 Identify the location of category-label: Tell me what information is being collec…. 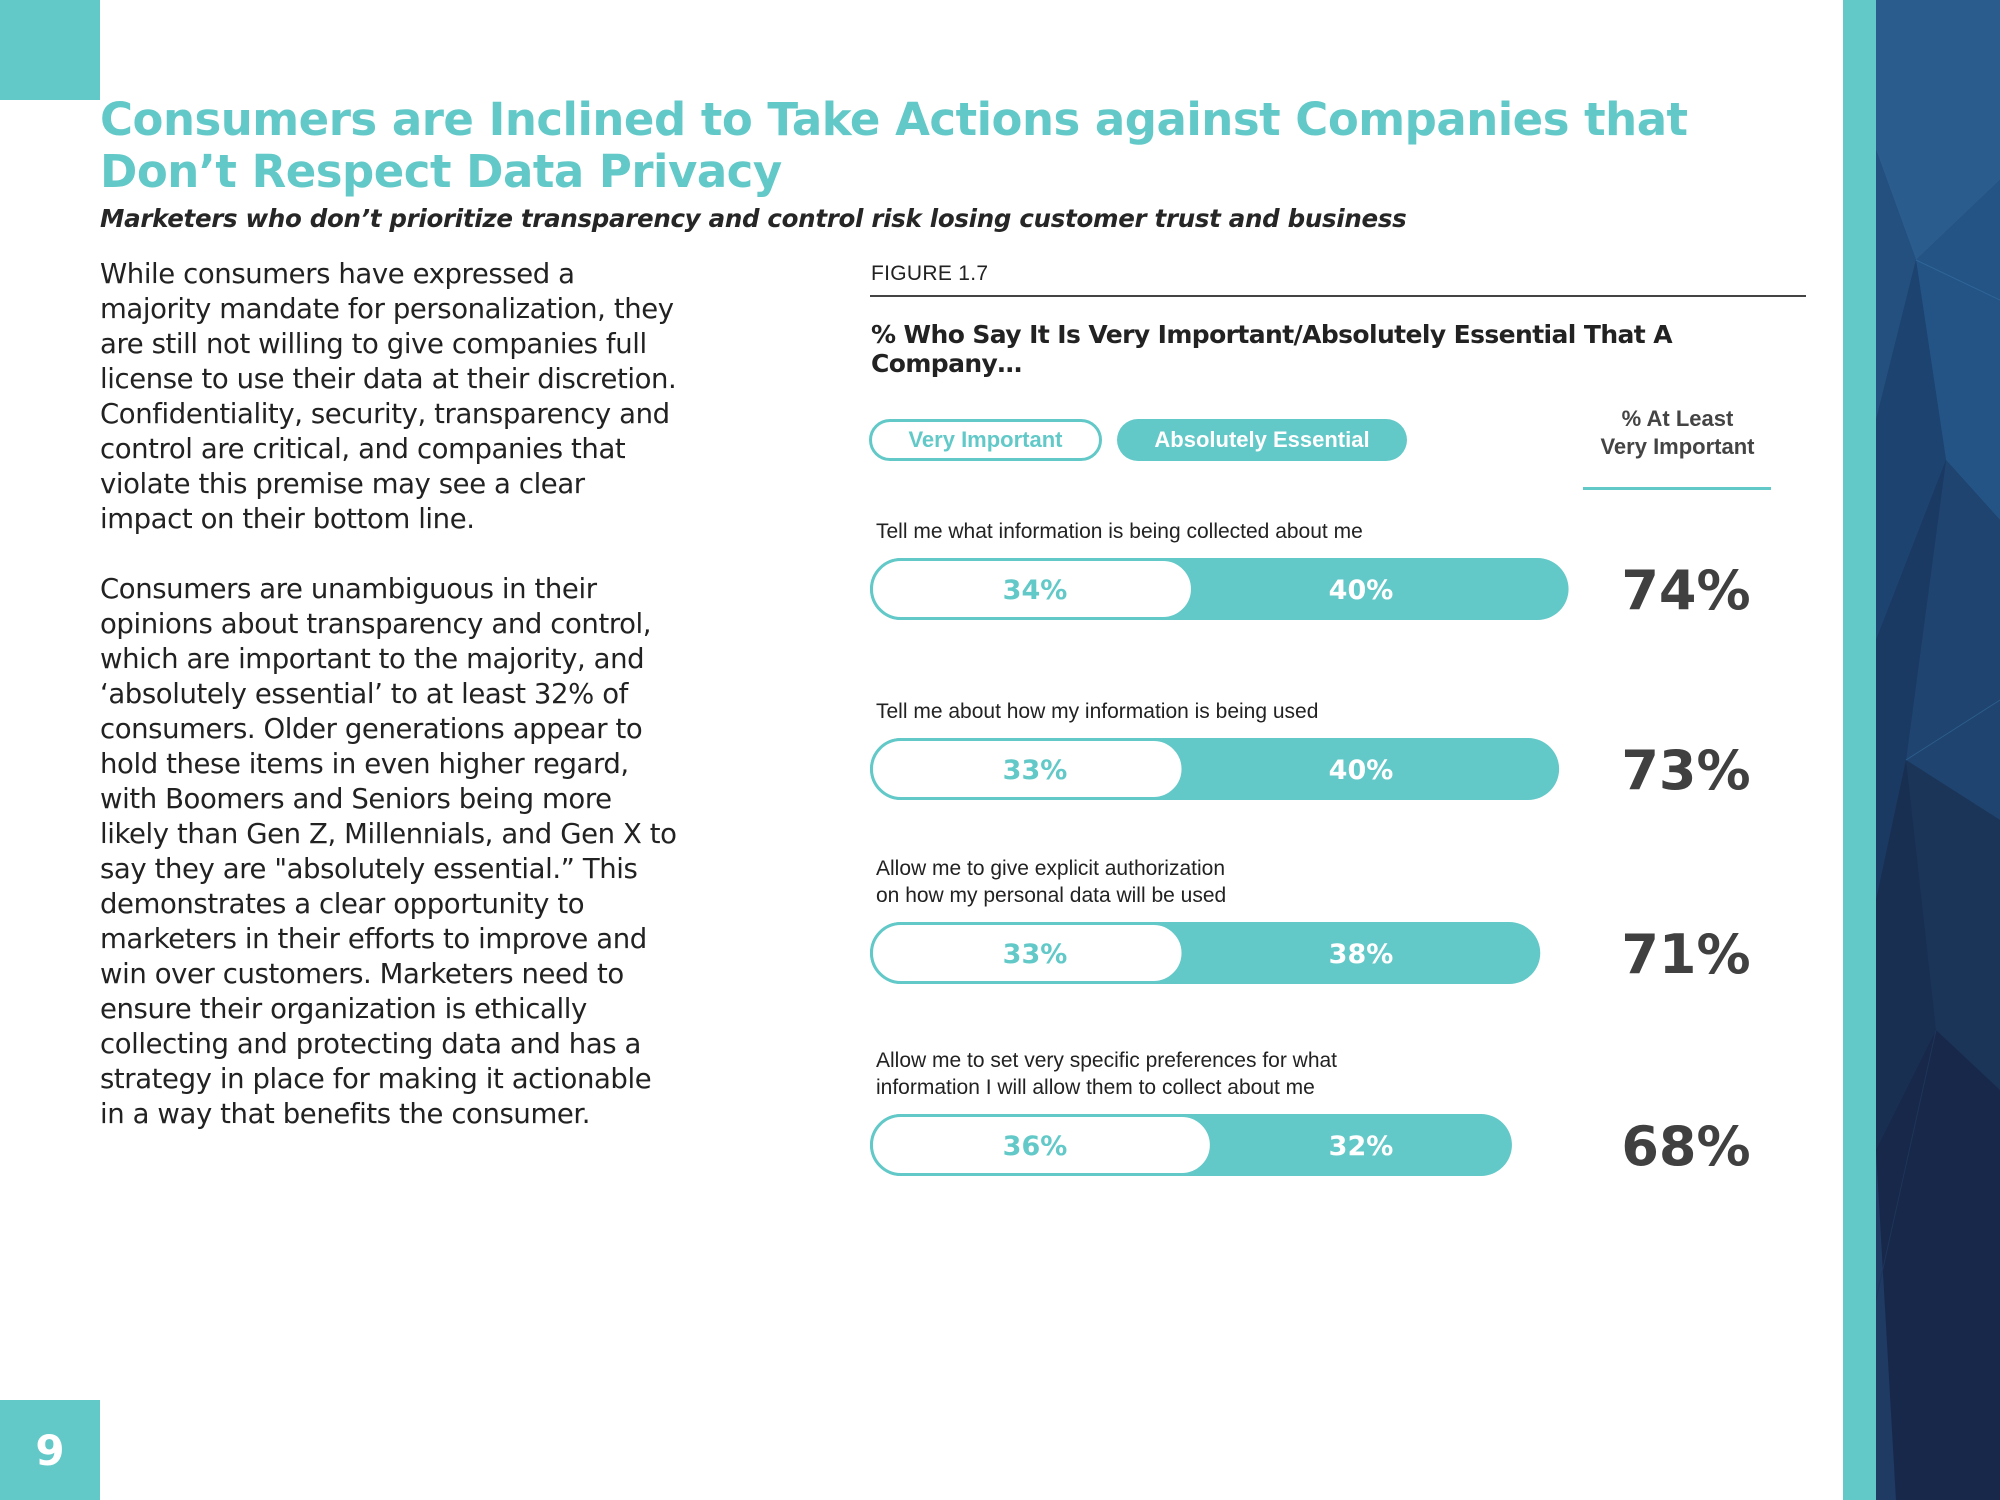
(1119, 531).